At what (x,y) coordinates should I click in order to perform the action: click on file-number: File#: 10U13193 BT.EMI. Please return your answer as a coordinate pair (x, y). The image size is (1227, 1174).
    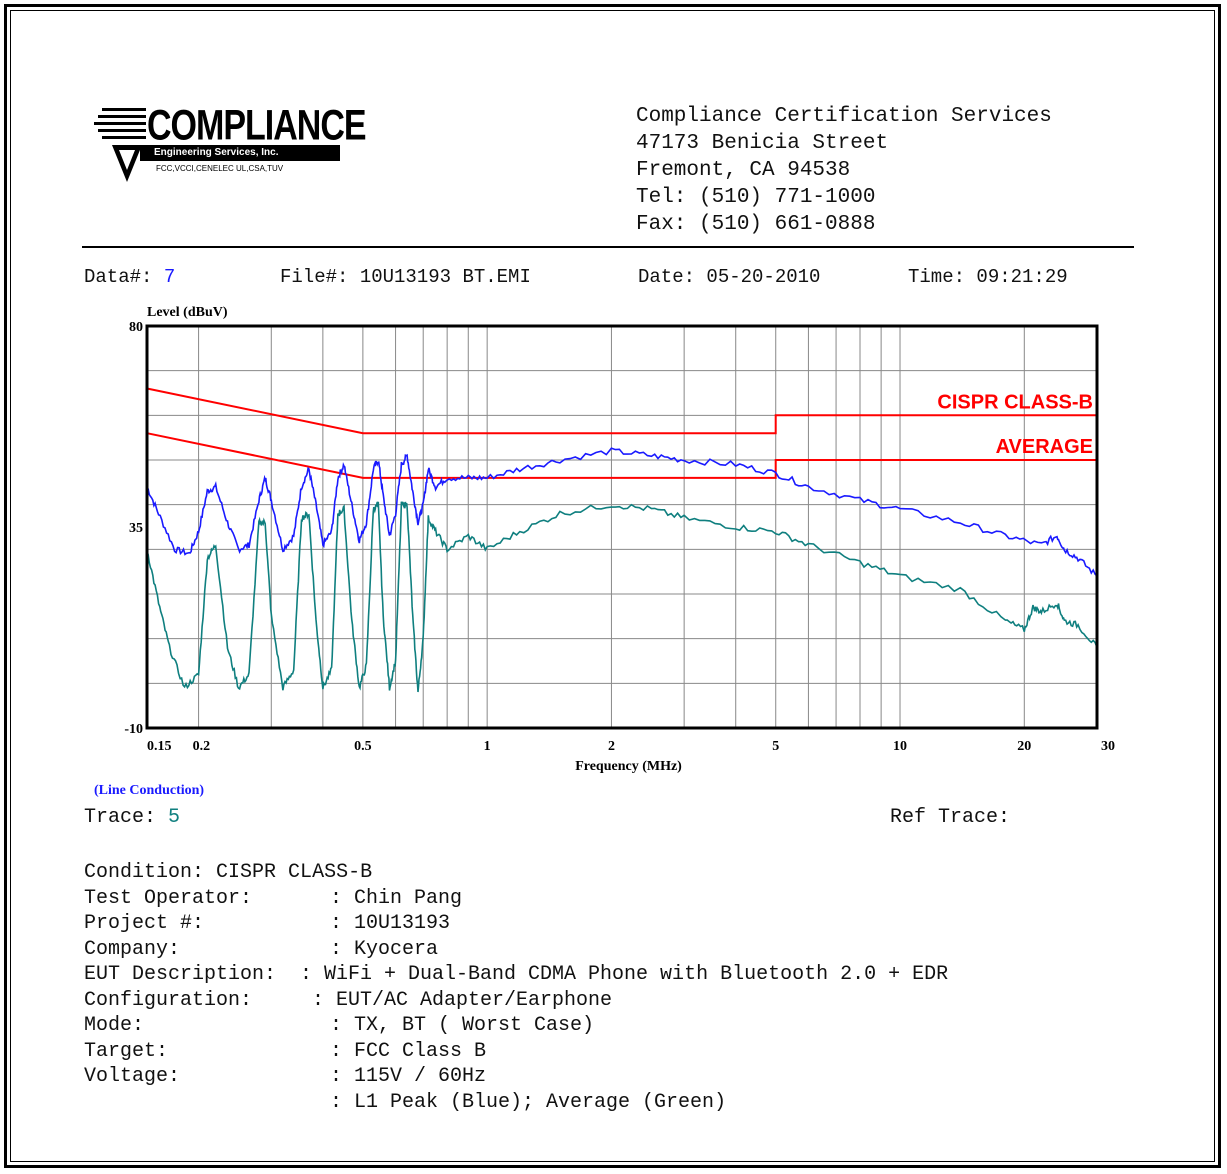
    Looking at the image, I should click on (405, 277).